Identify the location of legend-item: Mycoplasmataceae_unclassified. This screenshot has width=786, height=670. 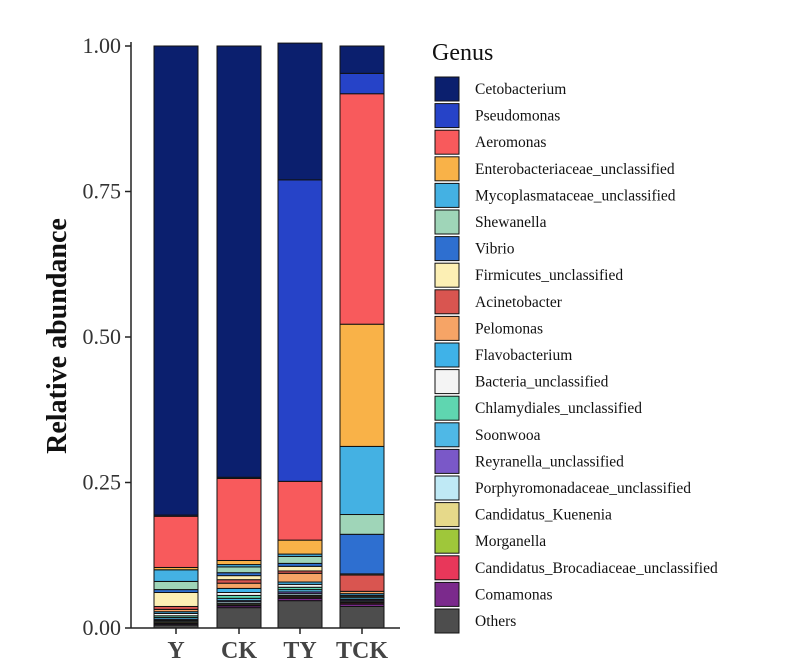
(555, 195).